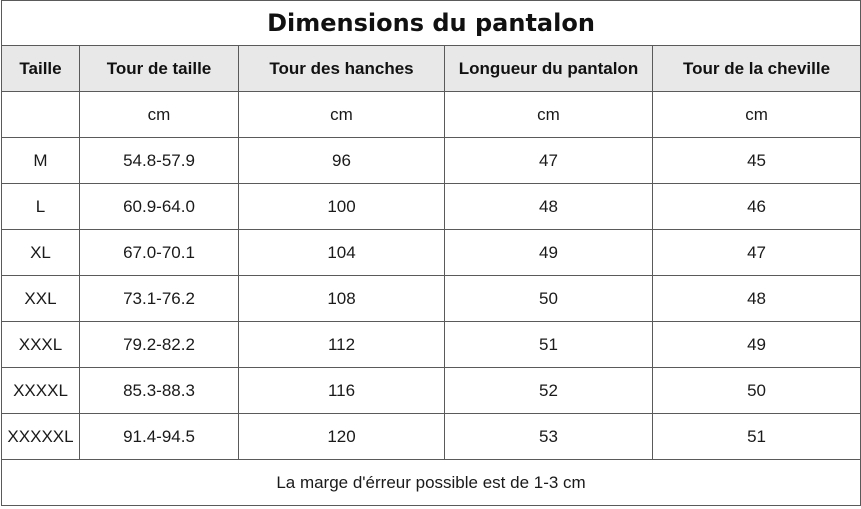 This screenshot has width=861, height=509. I want to click on length-cell: 51, so click(548, 344).